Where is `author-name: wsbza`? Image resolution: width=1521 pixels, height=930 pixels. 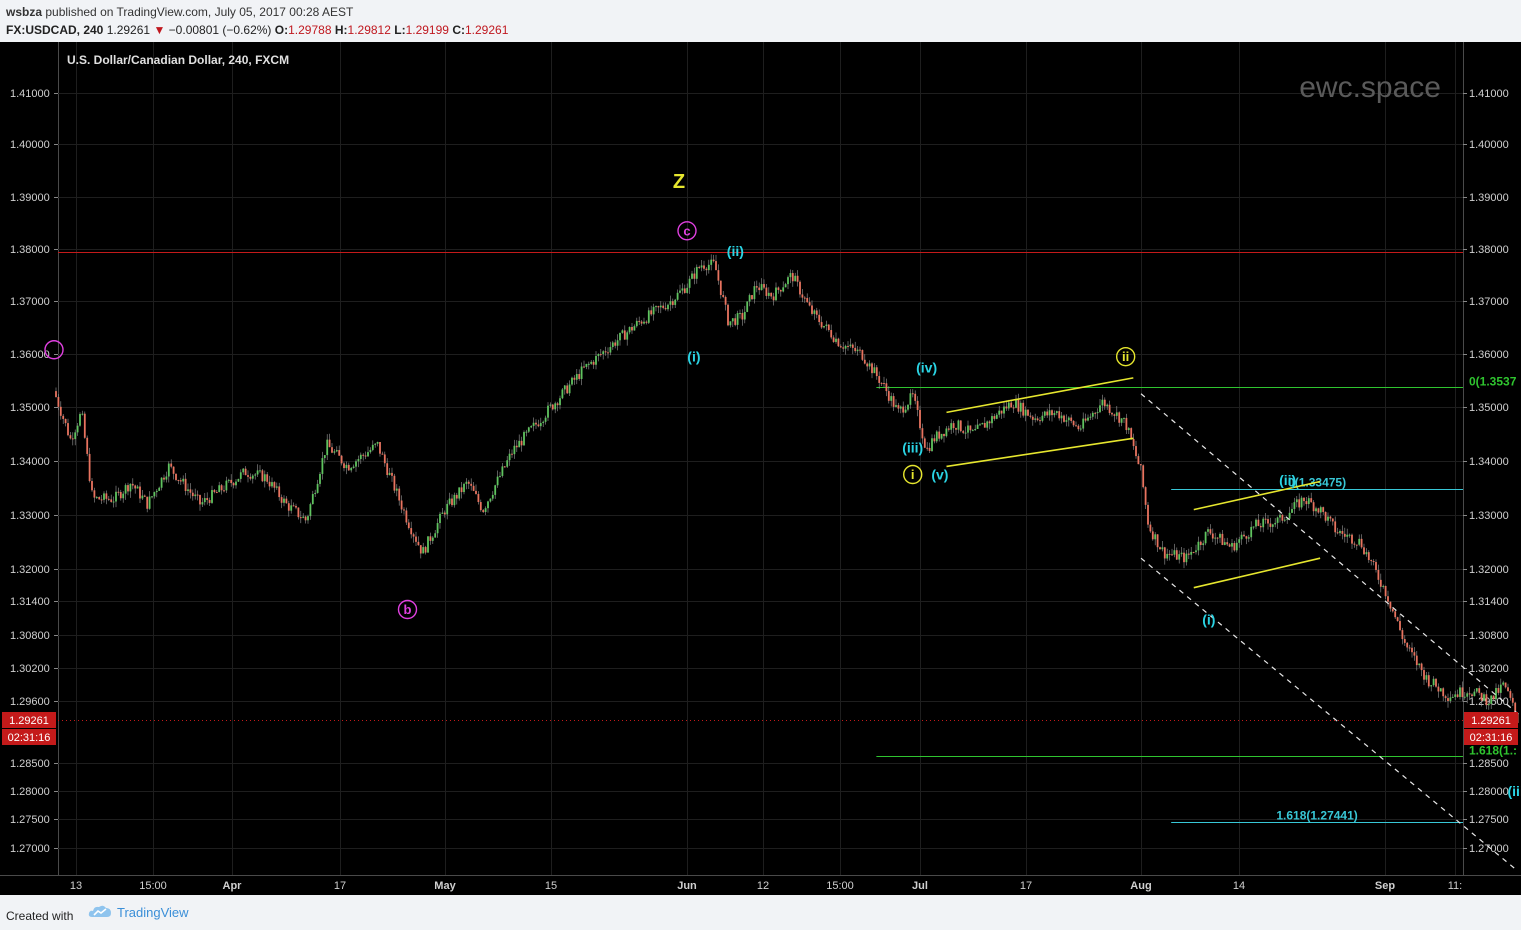 author-name: wsbza is located at coordinates (24, 12).